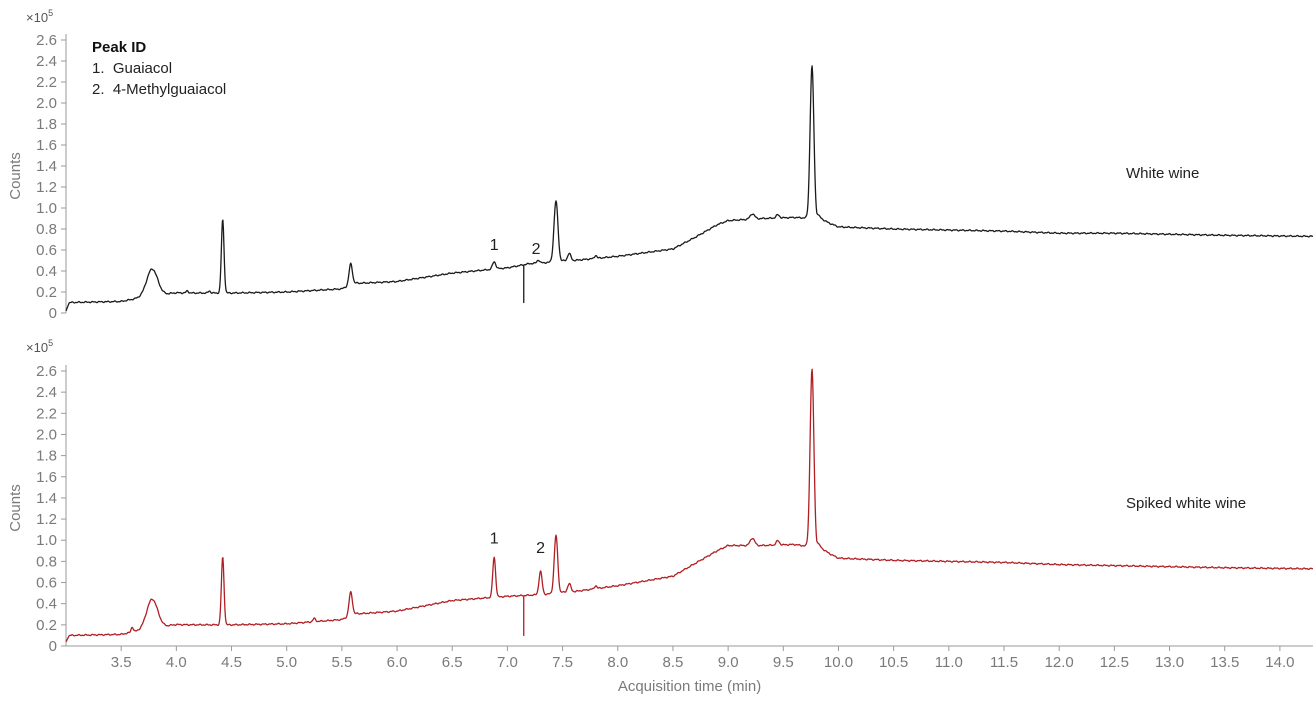 This screenshot has width=1313, height=705. What do you see at coordinates (1186, 503) in the screenshot?
I see `sample-label-bottom: Spiked white wine` at bounding box center [1186, 503].